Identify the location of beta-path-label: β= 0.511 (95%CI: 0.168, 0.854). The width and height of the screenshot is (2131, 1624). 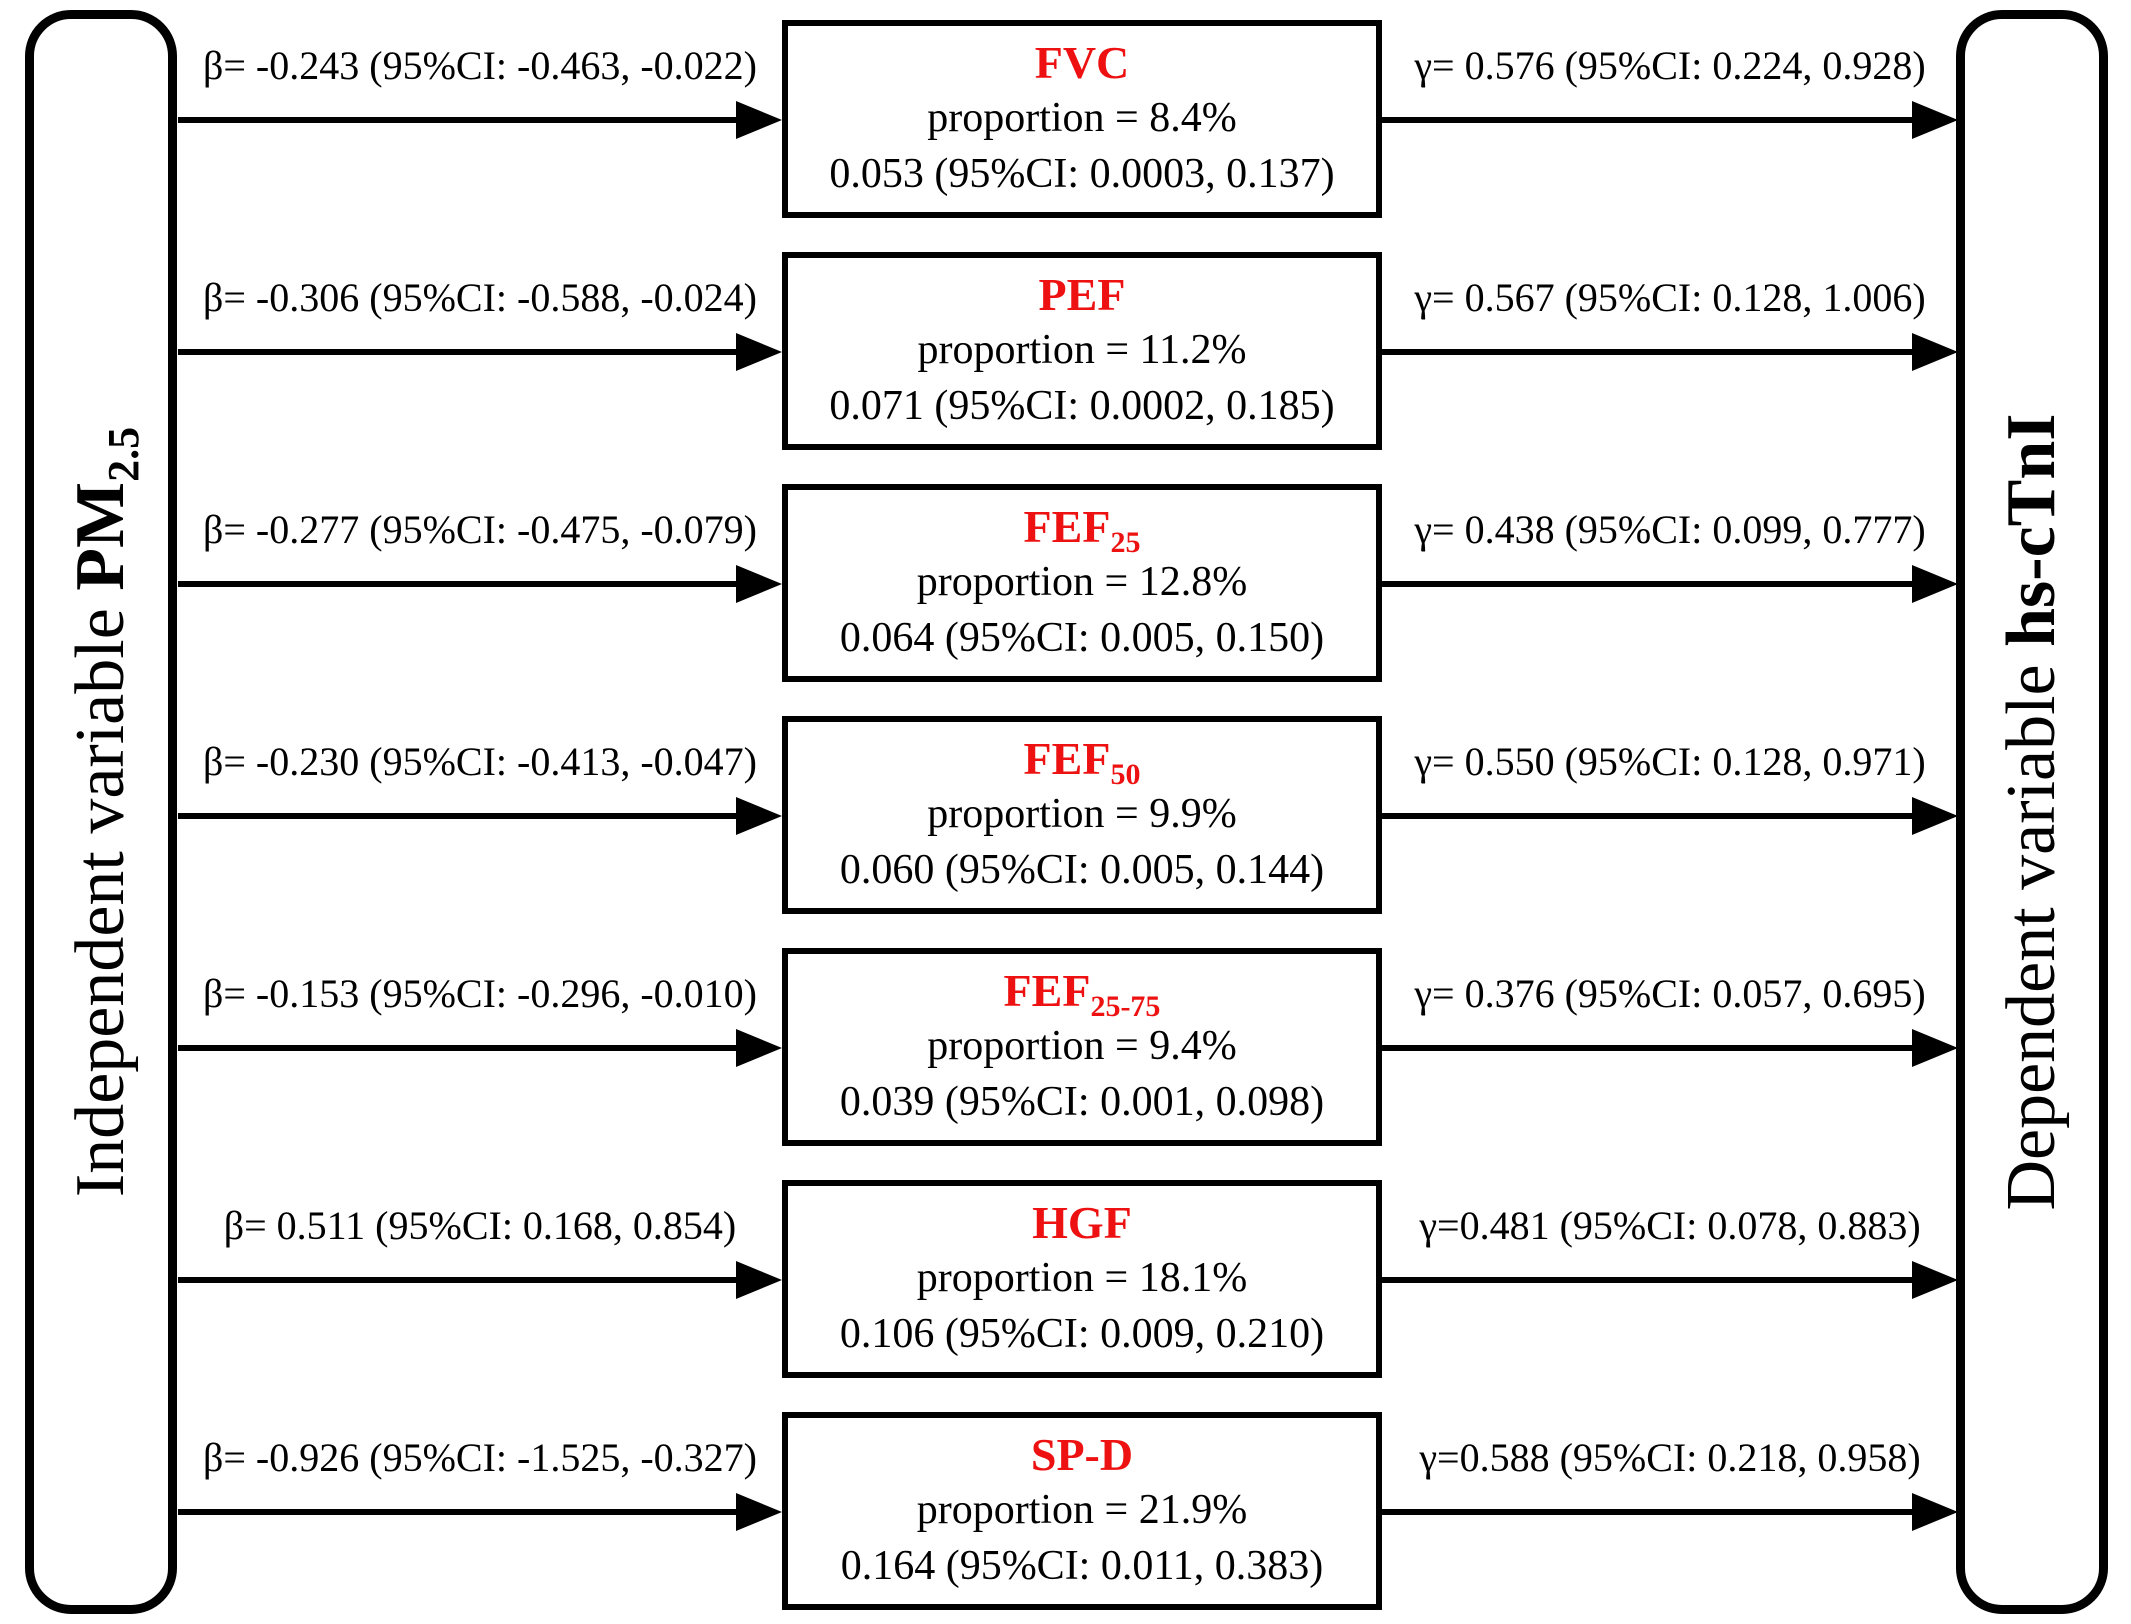
(480, 1225).